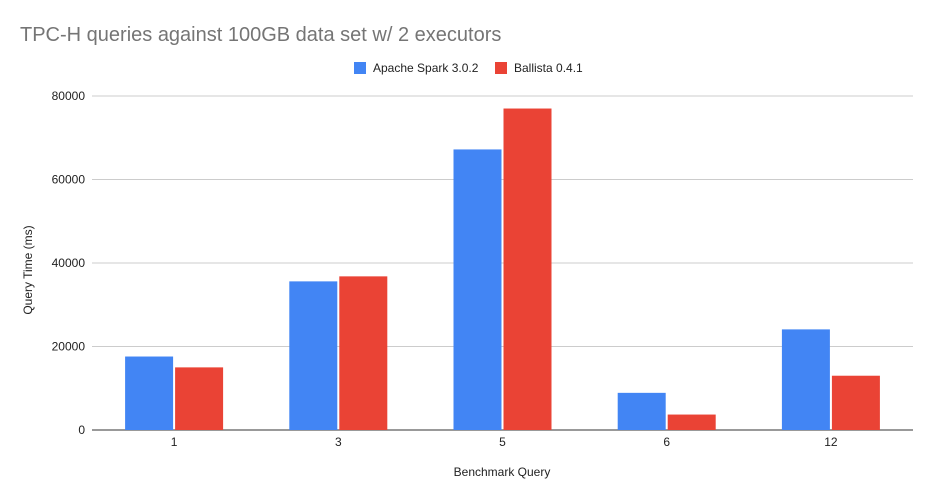 The image size is (936, 502). What do you see at coordinates (149, 393) in the screenshot?
I see `bar-spark-q1` at bounding box center [149, 393].